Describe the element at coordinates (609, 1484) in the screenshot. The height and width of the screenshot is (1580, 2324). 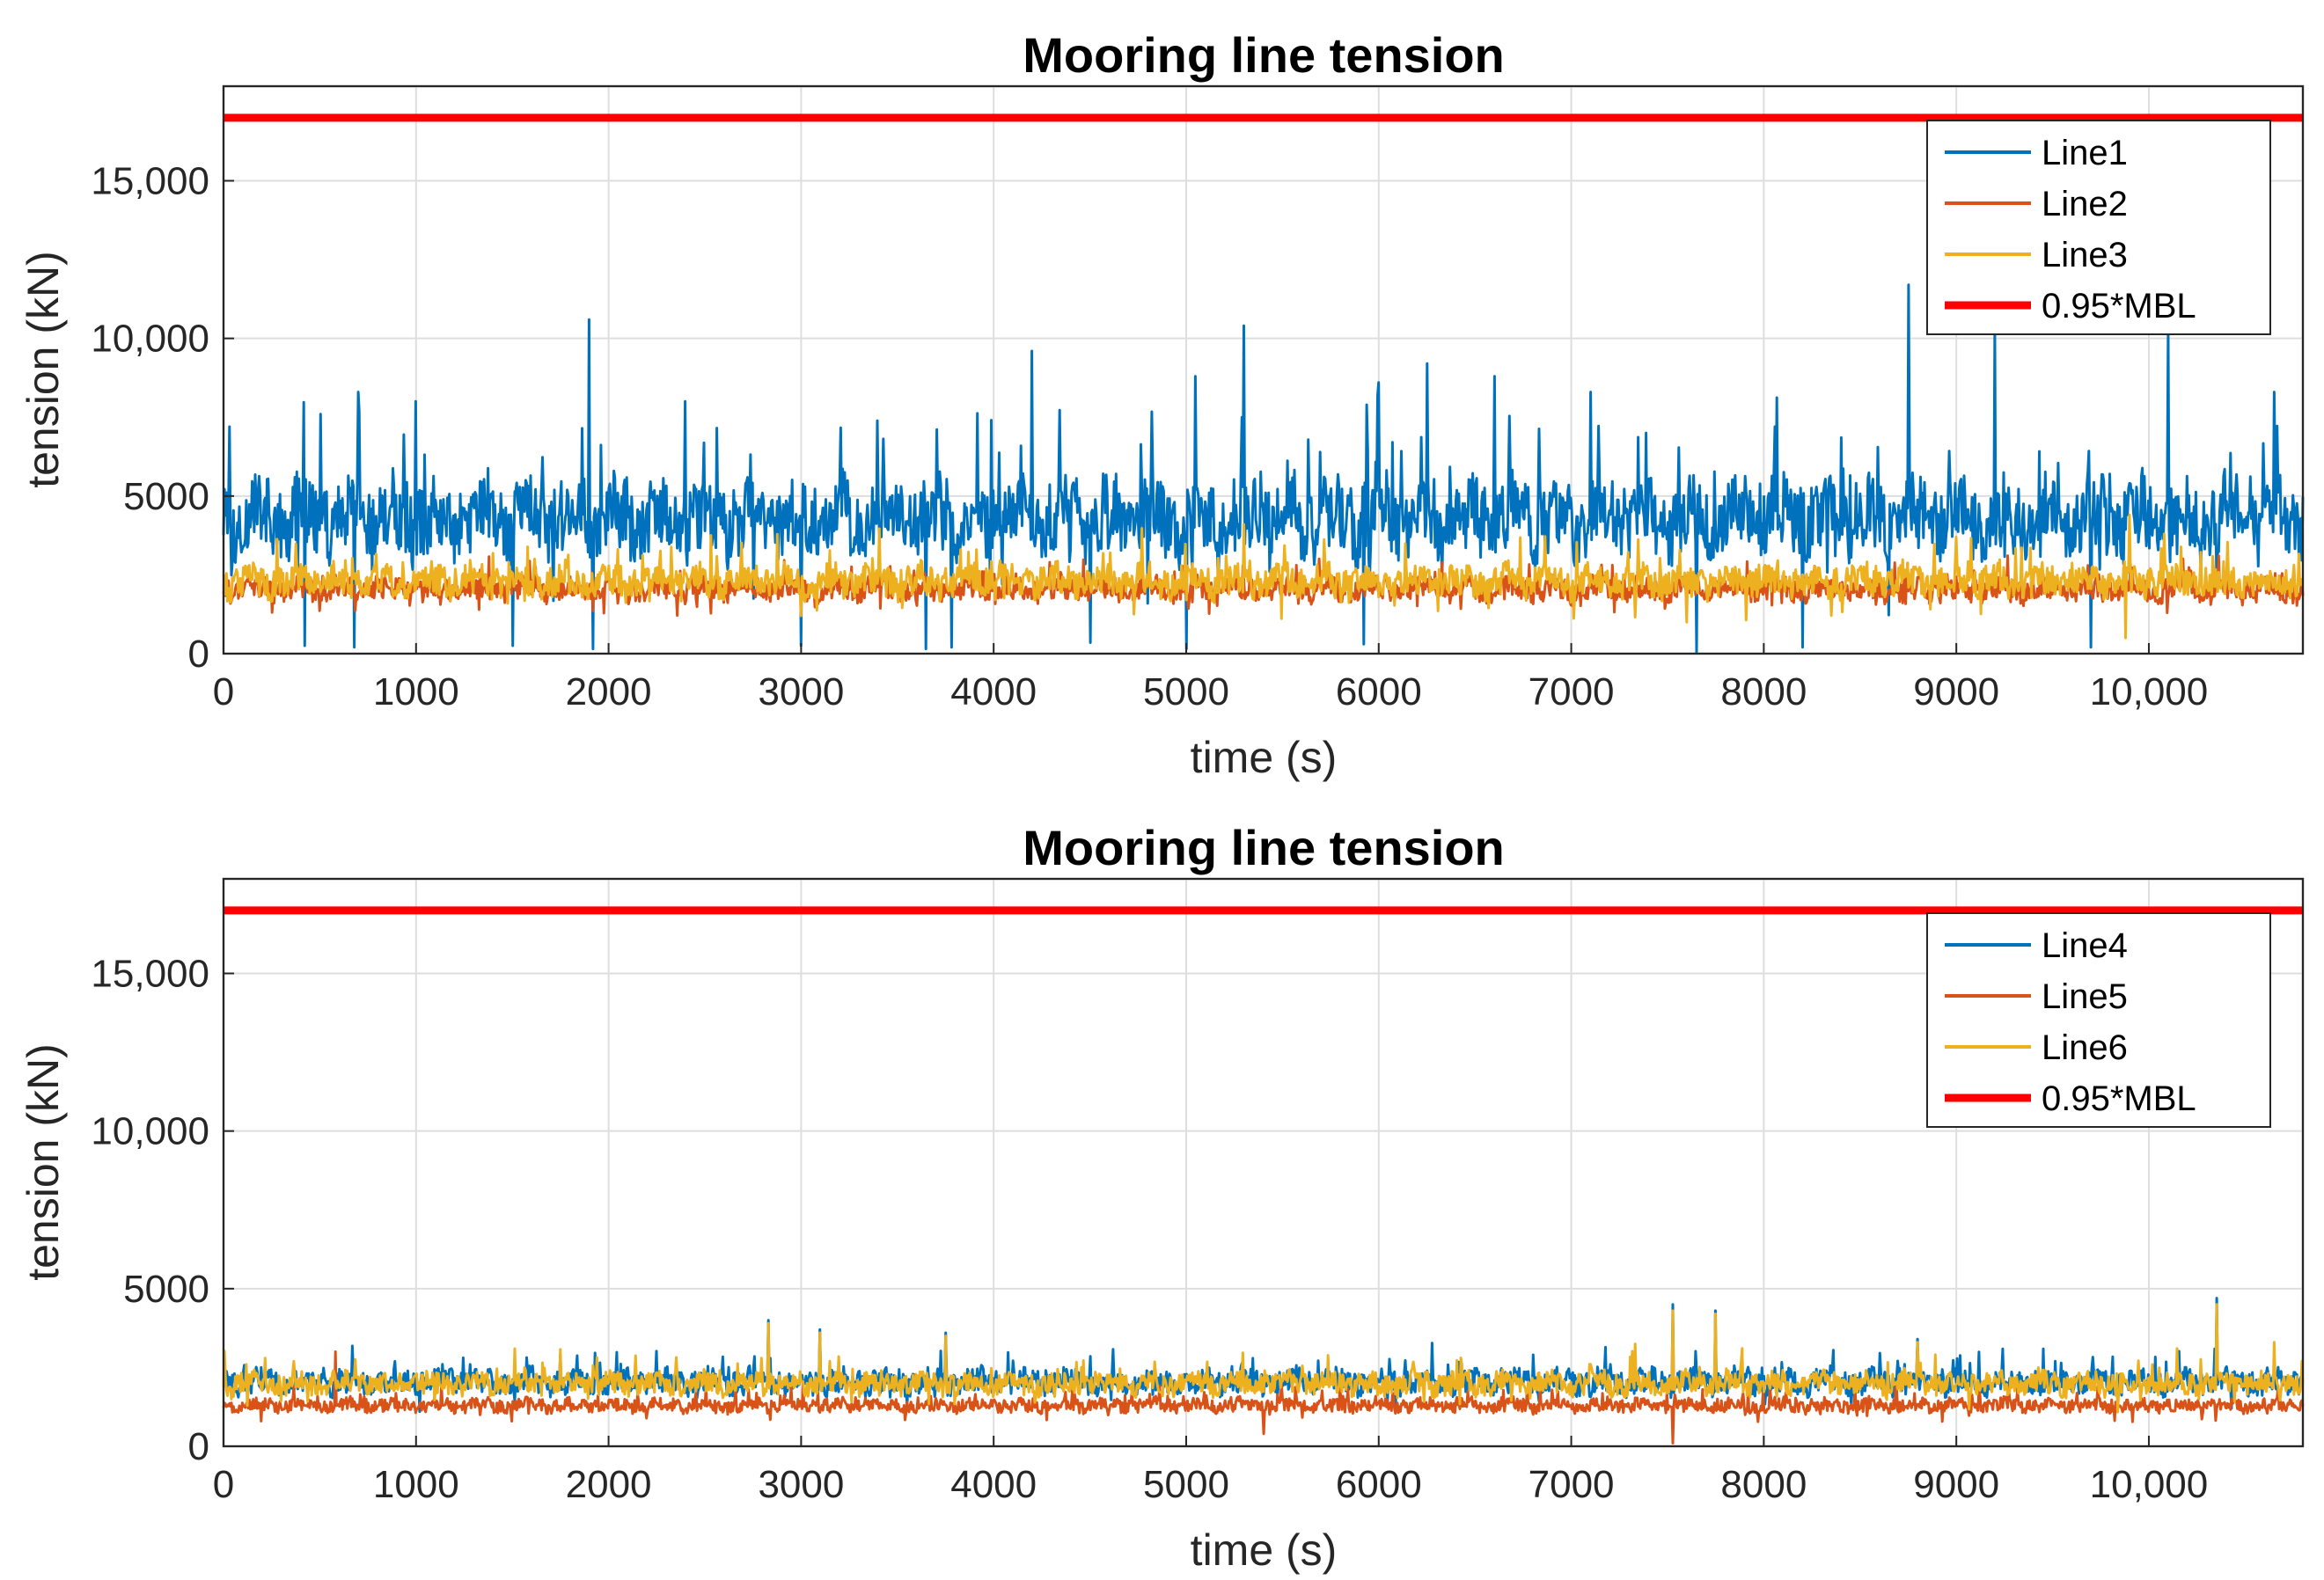
I see `bottom-x-tick-label: 2000` at that location.